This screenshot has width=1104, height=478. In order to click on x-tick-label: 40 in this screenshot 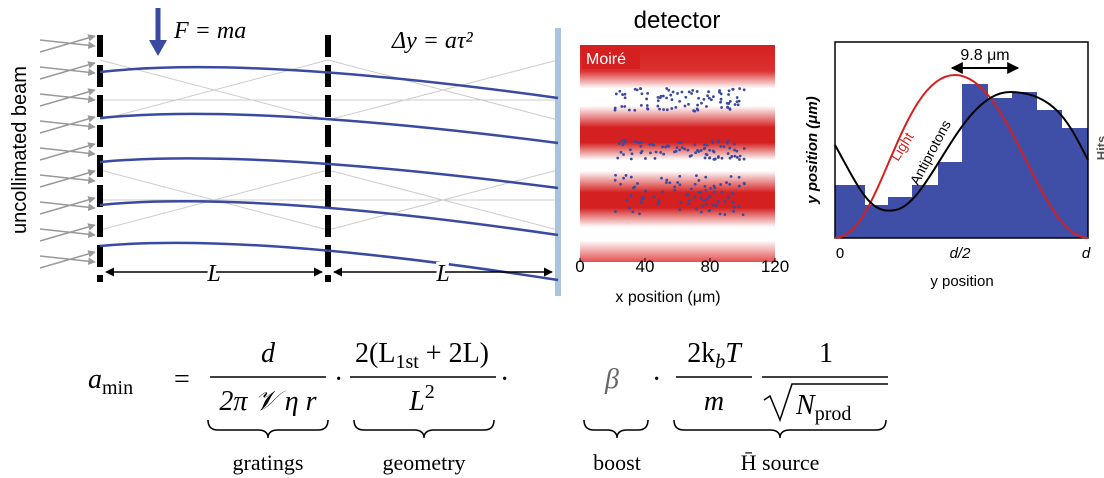, I will do `click(645, 266)`.